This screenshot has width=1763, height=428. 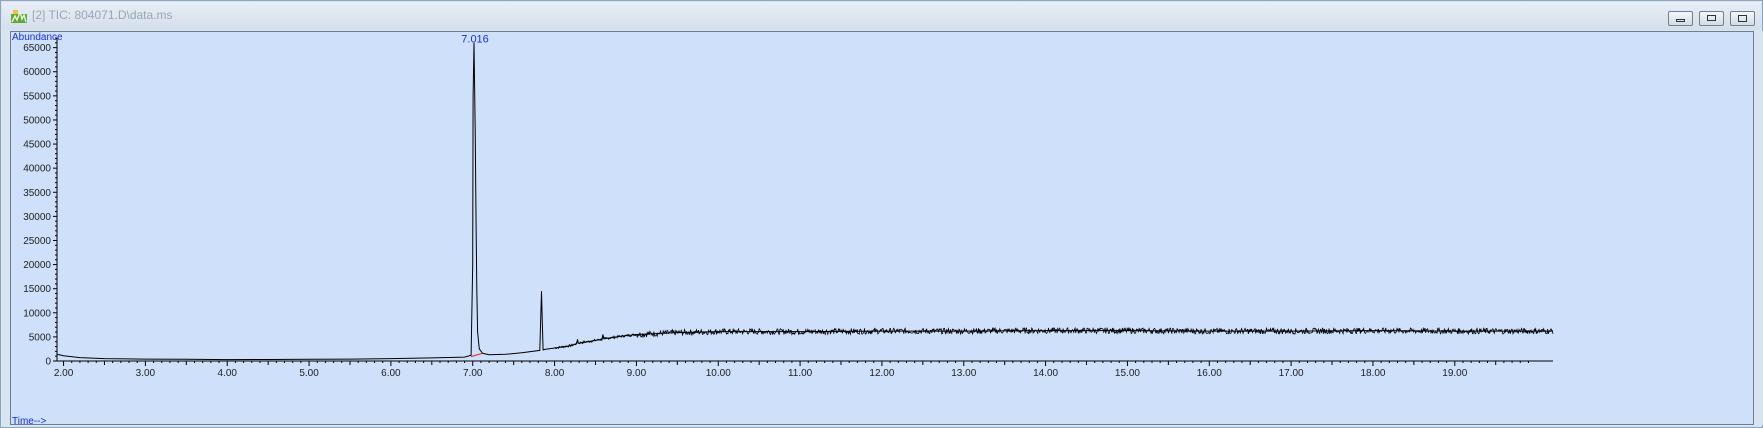 I want to click on restore-icon, so click(x=1711, y=18).